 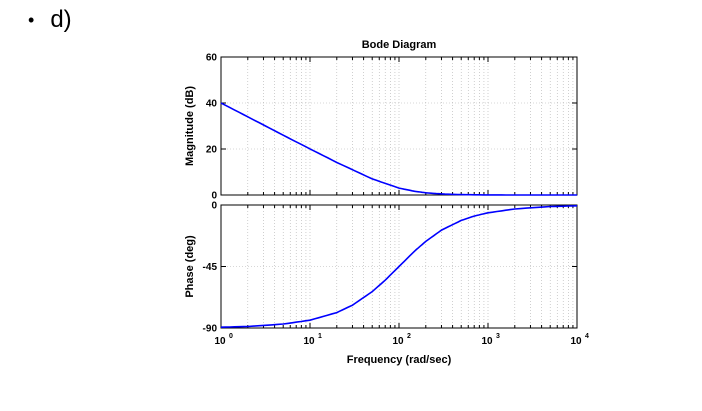 What do you see at coordinates (212, 104) in the screenshot?
I see `magnitude-y-tick-label: 40` at bounding box center [212, 104].